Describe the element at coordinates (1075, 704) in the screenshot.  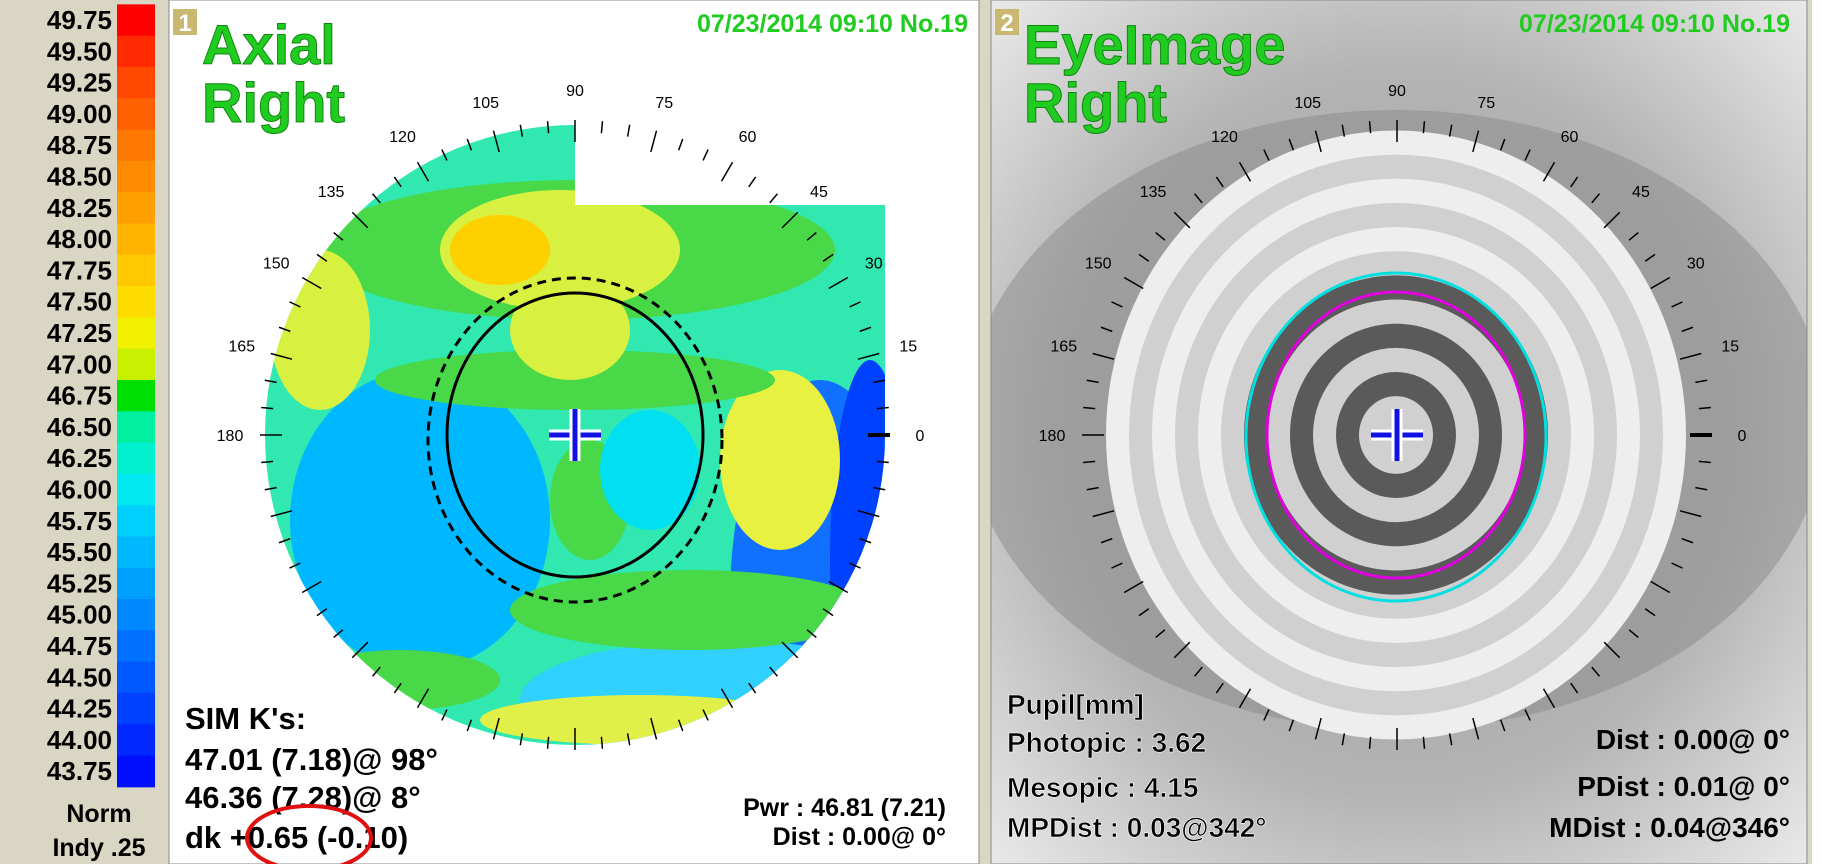
I see `info-left: Pupil[mm]` at that location.